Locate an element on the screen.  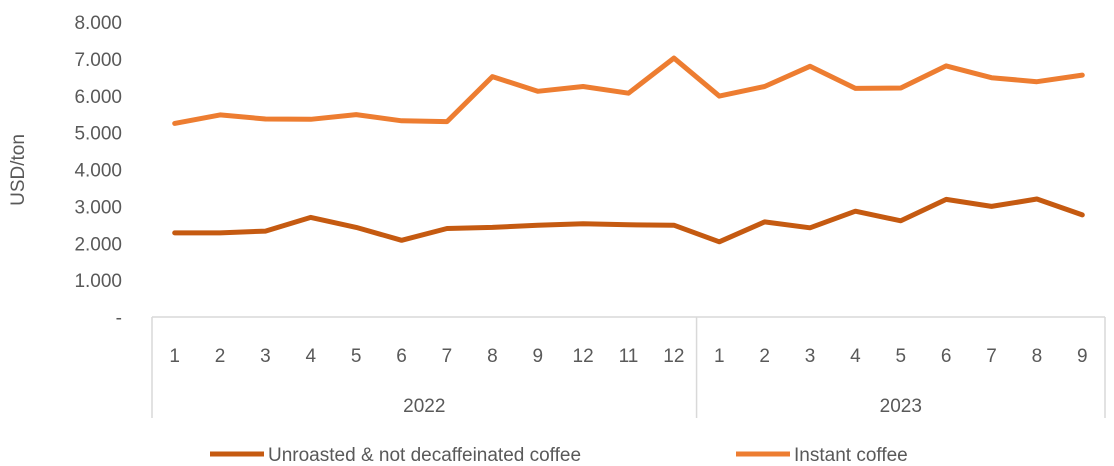
y-tick-label: 6.000 is located at coordinates (98, 97).